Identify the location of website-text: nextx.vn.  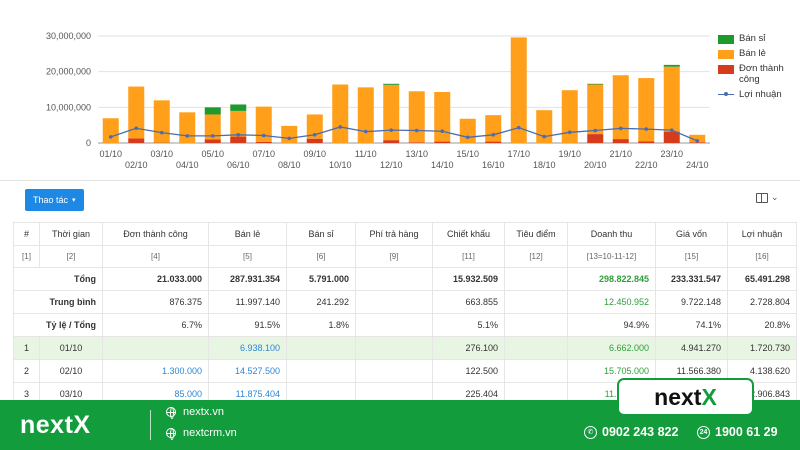
(203, 412).